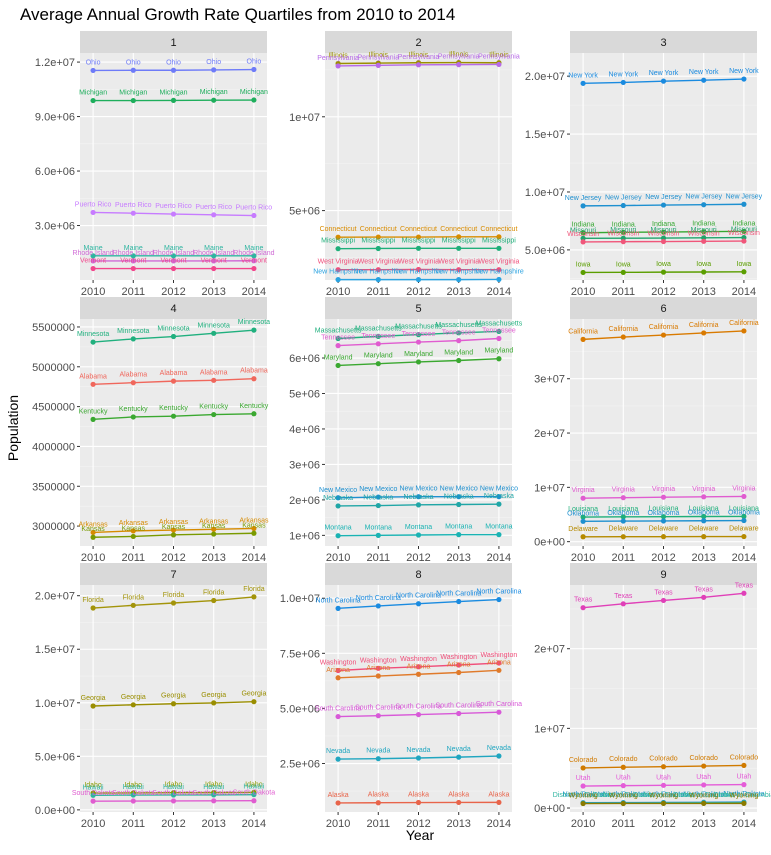 The height and width of the screenshot is (855, 771). What do you see at coordinates (300, 654) in the screenshot?
I see `y-tick-label: 7.5e+06` at bounding box center [300, 654].